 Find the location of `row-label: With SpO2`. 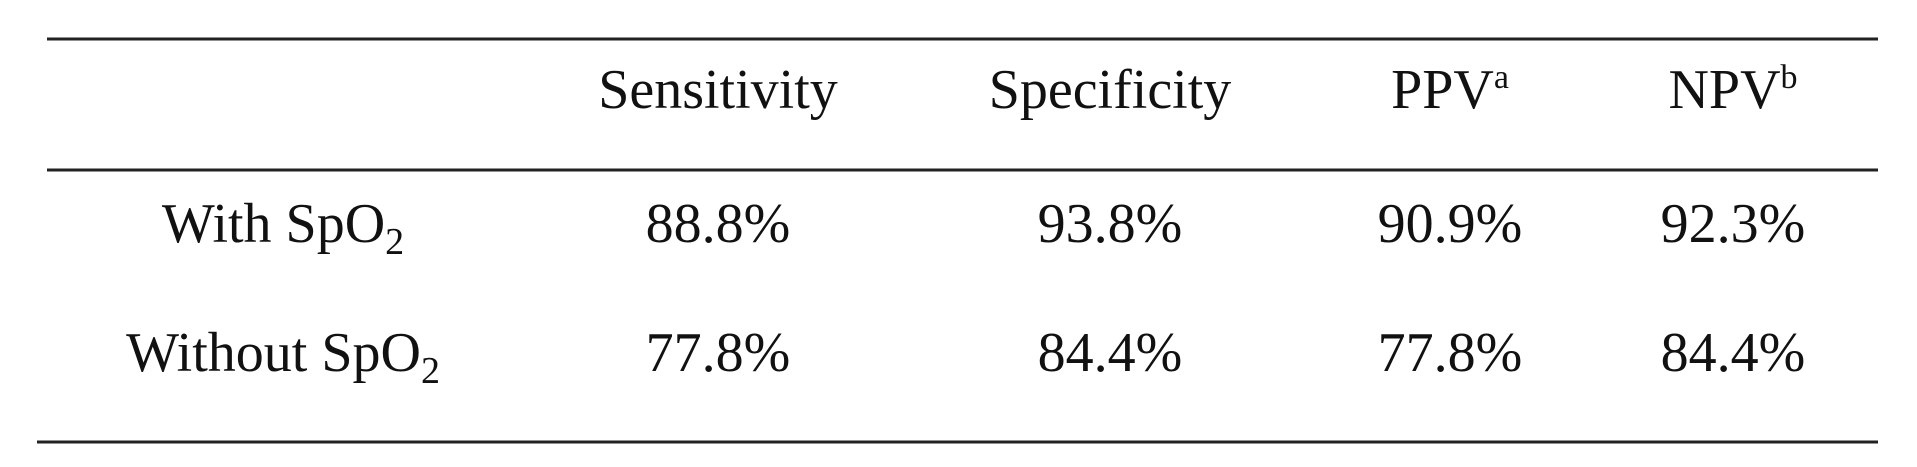

row-label: With SpO2 is located at coordinates (283, 228).